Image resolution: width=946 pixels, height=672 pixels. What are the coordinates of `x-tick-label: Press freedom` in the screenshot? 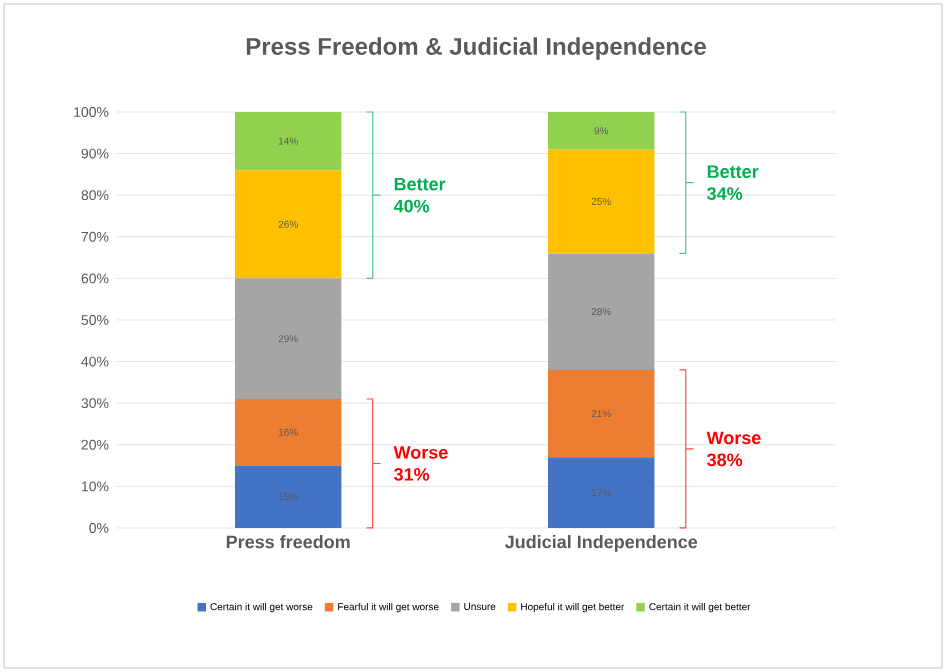 It's located at (288, 542).